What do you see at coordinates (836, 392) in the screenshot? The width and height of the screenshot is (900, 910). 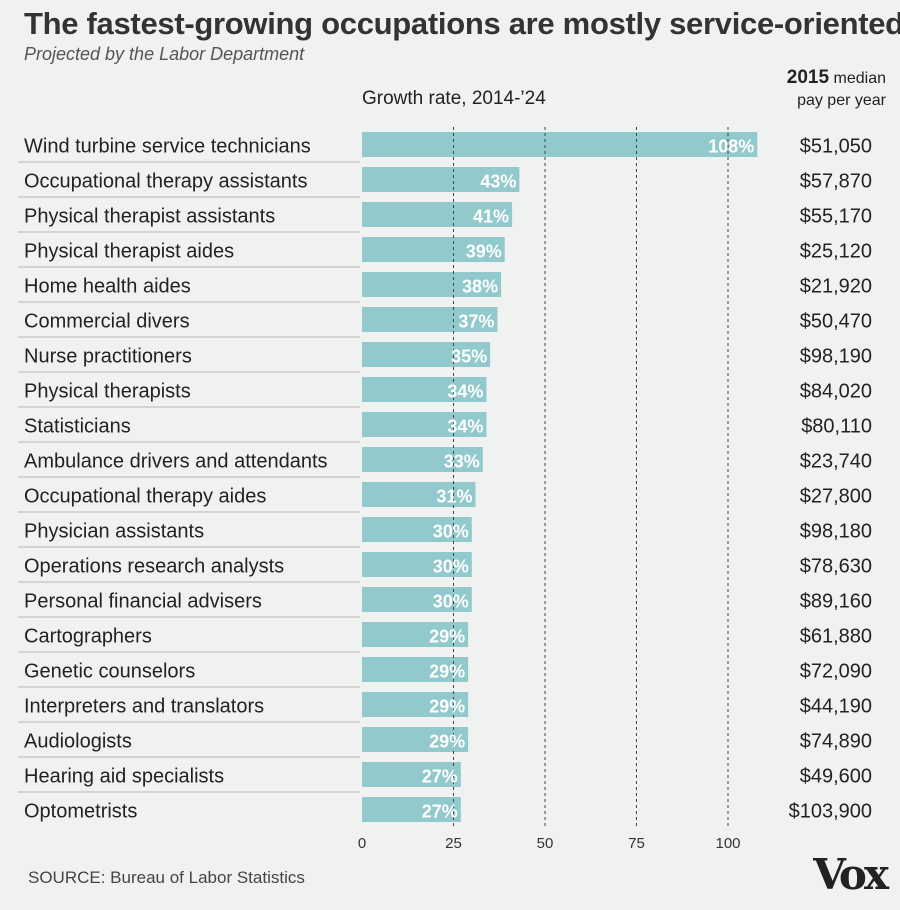 I see `median-pay-value: $84,020` at bounding box center [836, 392].